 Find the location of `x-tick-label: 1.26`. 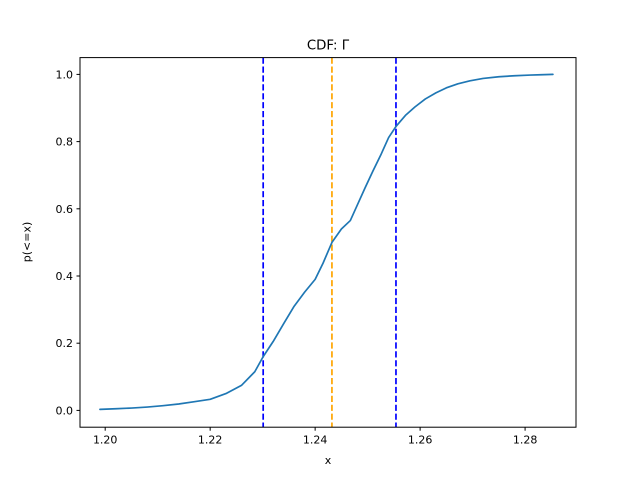

x-tick-label: 1.26 is located at coordinates (420, 440).